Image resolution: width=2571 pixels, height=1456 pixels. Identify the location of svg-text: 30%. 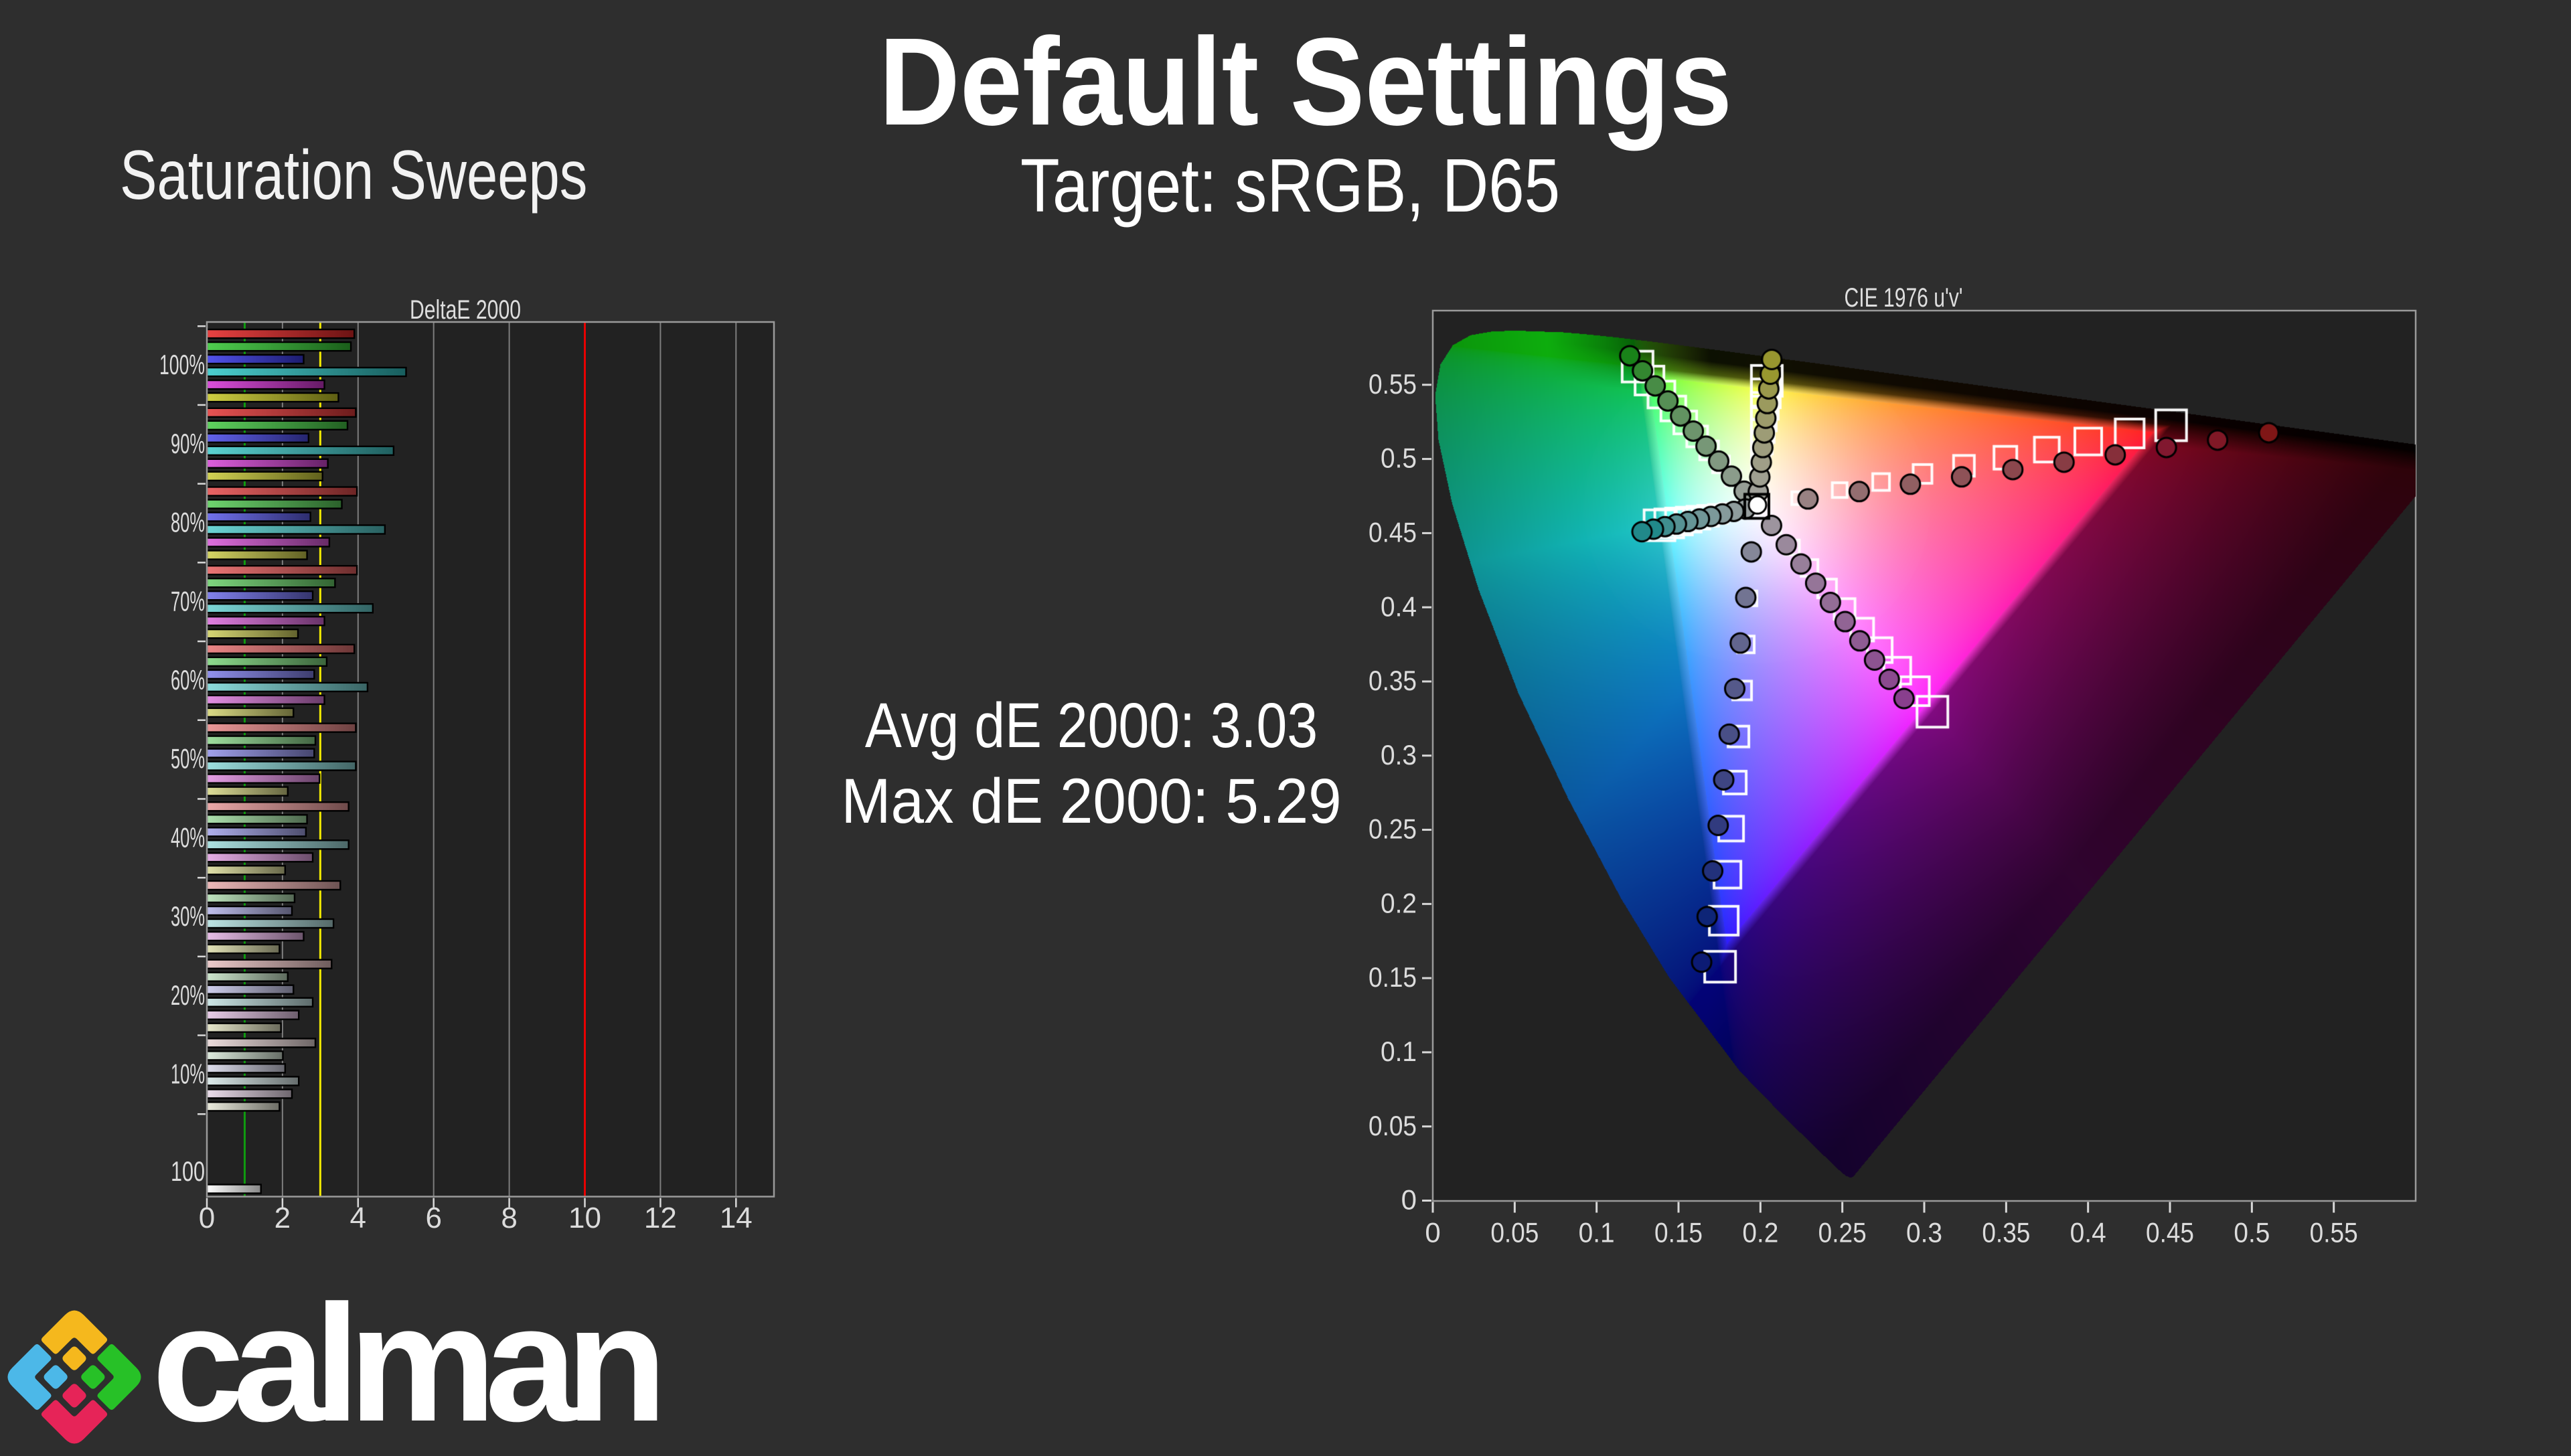
(188, 916).